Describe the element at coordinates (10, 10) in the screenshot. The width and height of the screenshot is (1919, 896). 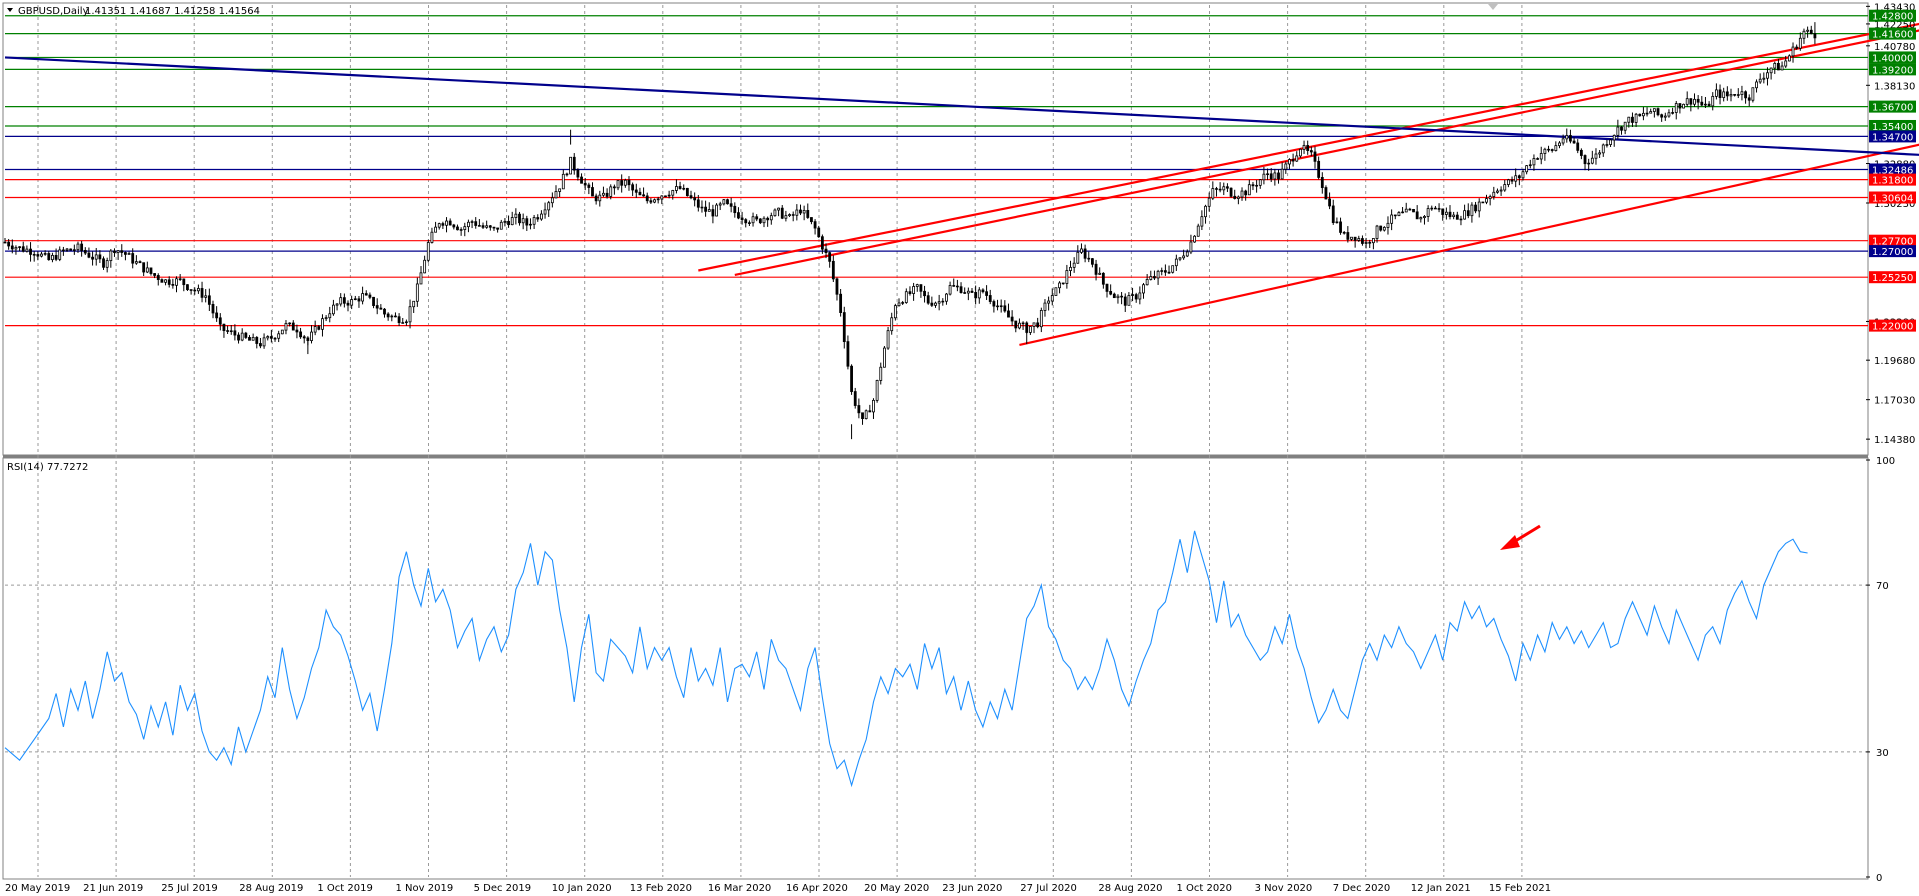
I see `symbol-dropdown-icon` at that location.